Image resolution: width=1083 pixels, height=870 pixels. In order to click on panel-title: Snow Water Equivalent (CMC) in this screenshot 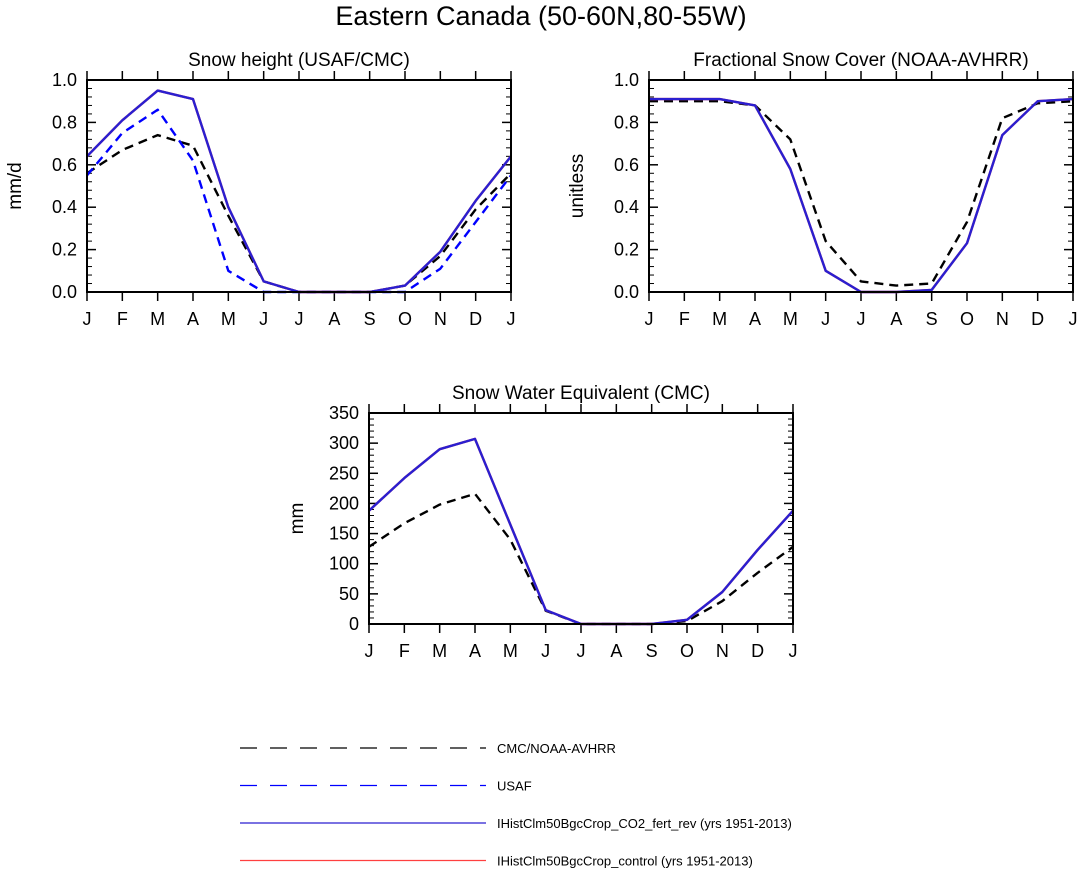, I will do `click(581, 393)`.